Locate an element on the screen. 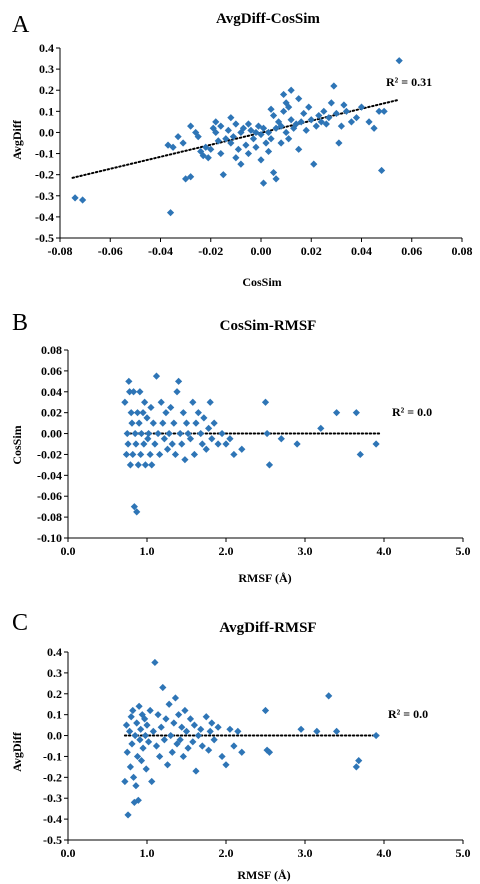  data-points-b is located at coordinates (250, 444).